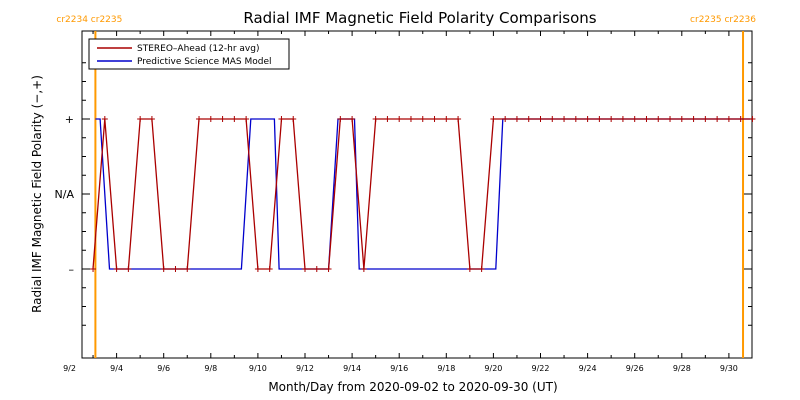 The height and width of the screenshot is (400, 800). Describe the element at coordinates (635, 368) in the screenshot. I see `x-tick-label: 9/26` at that location.